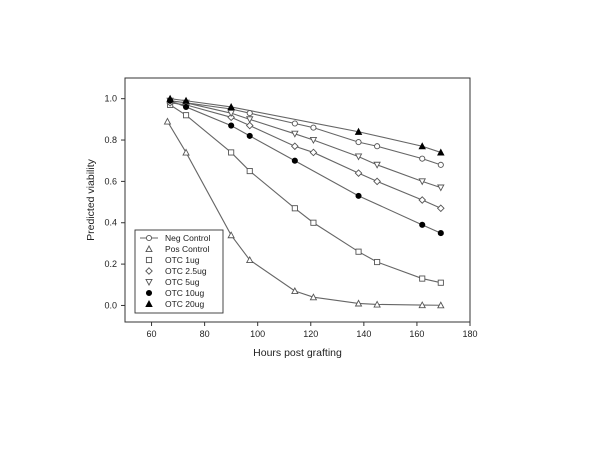 This screenshot has height=450, width=600. Describe the element at coordinates (91, 199) in the screenshot. I see `y-axis-label: Predicted viability` at that location.